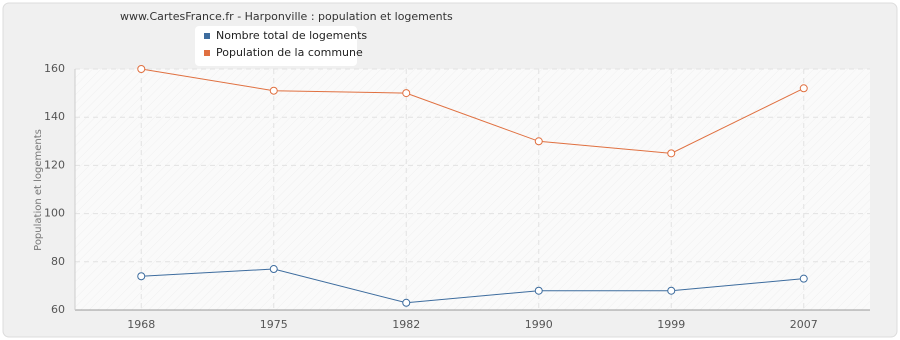  What do you see at coordinates (804, 324) in the screenshot?
I see `x-tick-label: 2007` at bounding box center [804, 324].